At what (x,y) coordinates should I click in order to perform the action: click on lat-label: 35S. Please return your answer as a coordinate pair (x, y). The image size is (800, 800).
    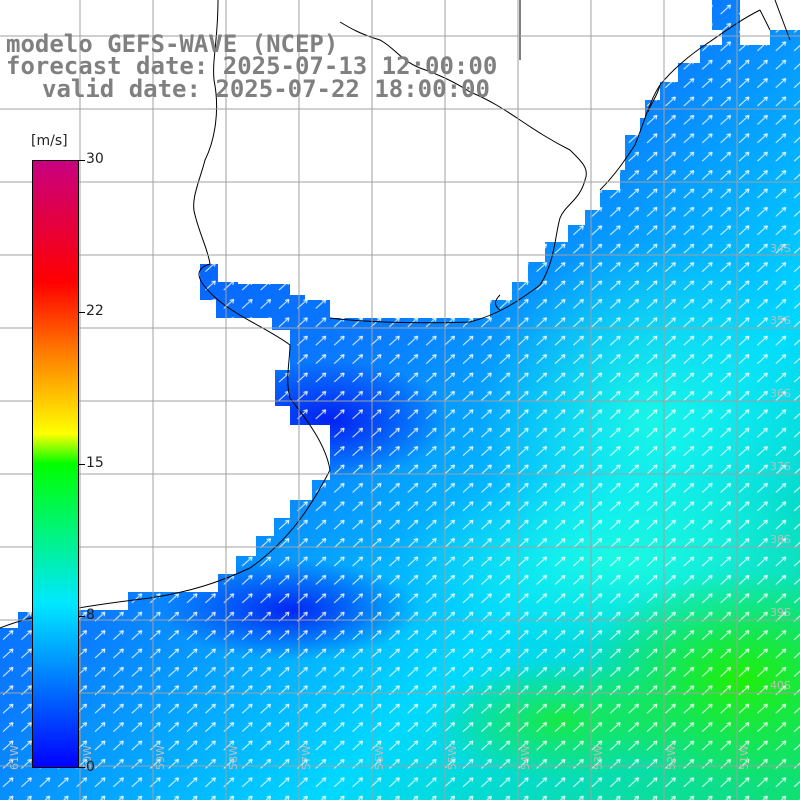
    Looking at the image, I should click on (780, 320).